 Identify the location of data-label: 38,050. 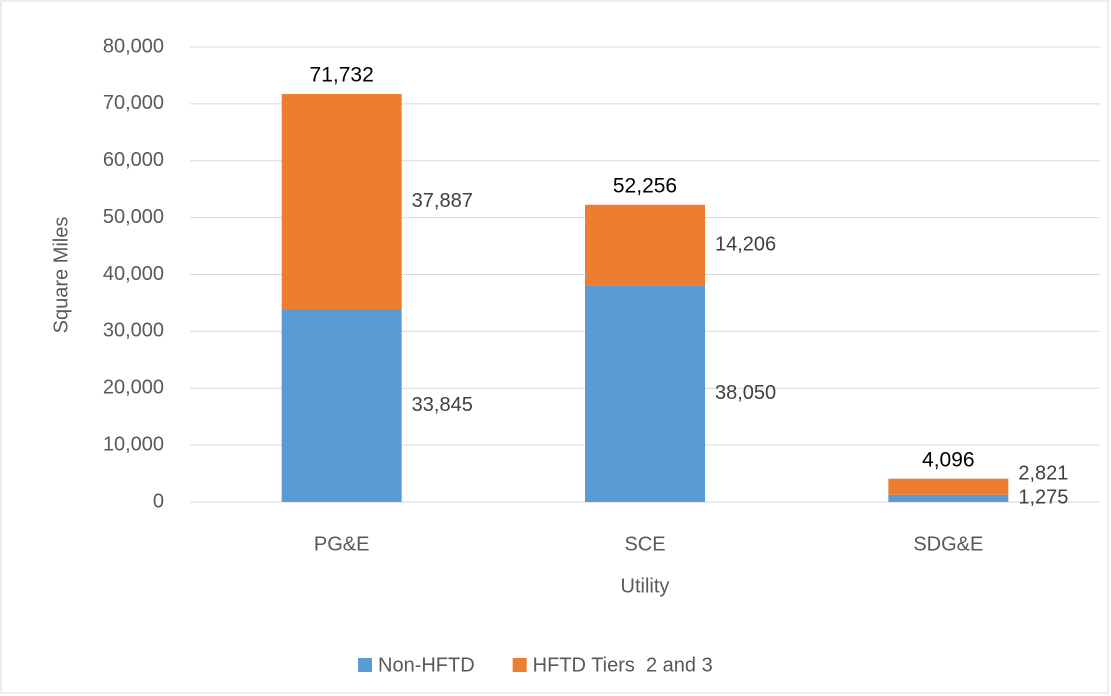
(745, 393).